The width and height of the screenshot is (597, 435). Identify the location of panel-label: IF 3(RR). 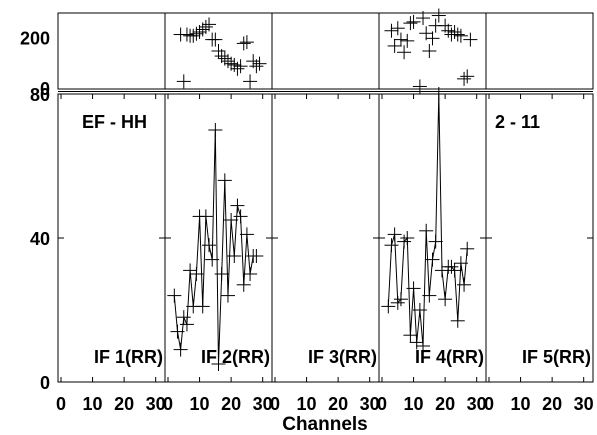
(342, 357).